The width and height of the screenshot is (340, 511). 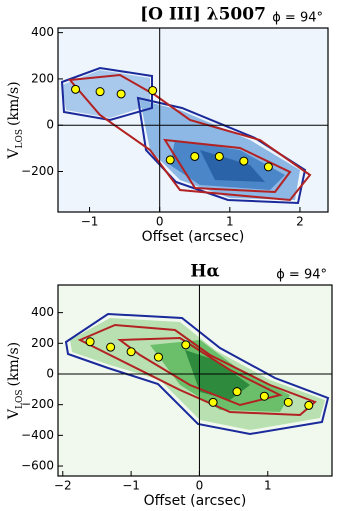 I want to click on chart-title: [O III] λ5007, so click(x=203, y=15).